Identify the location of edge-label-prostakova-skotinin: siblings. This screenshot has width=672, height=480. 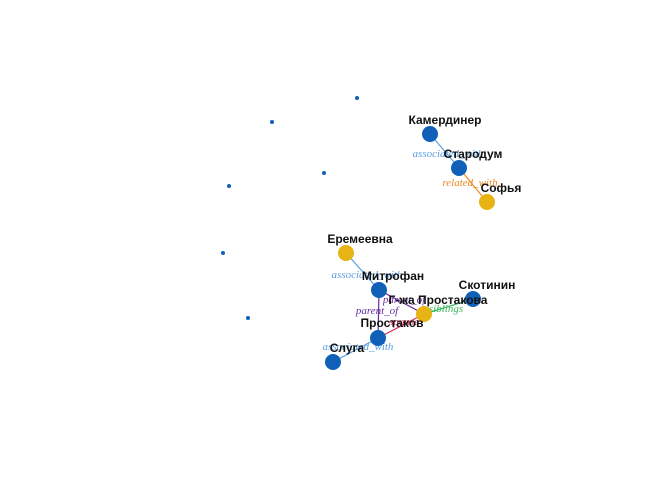
(446, 309).